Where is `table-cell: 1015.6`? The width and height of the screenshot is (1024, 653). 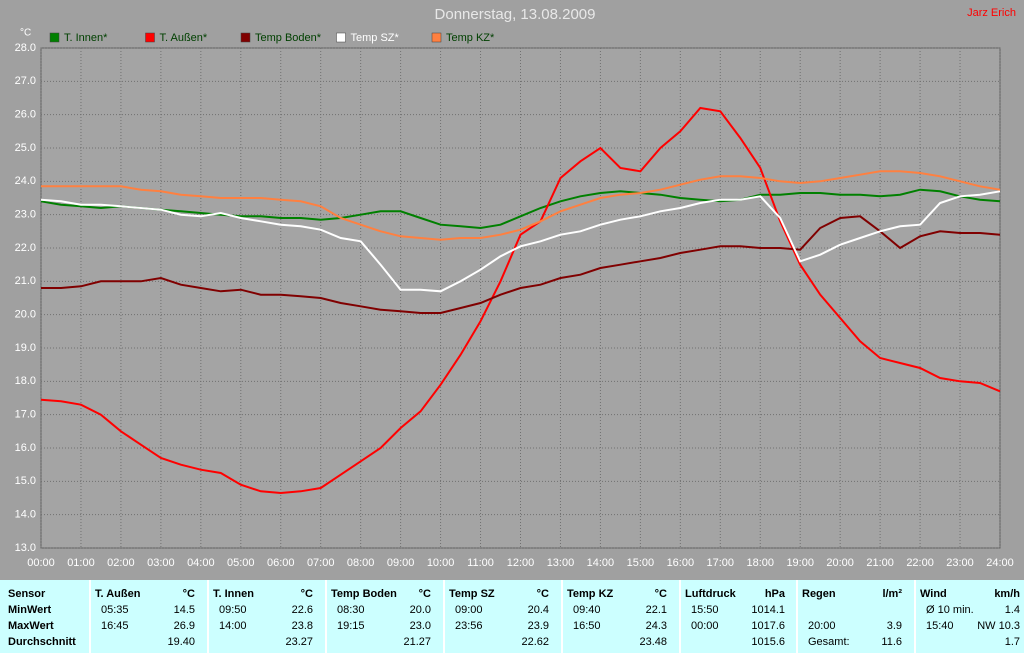 table-cell: 1015.6 is located at coordinates (768, 642).